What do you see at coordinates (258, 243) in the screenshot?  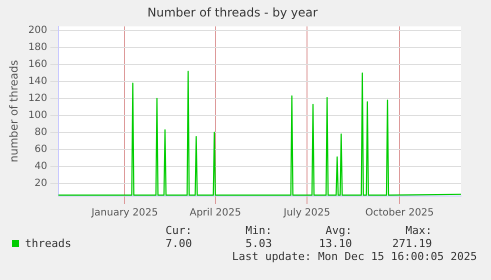 I see `text: 5.03` at bounding box center [258, 243].